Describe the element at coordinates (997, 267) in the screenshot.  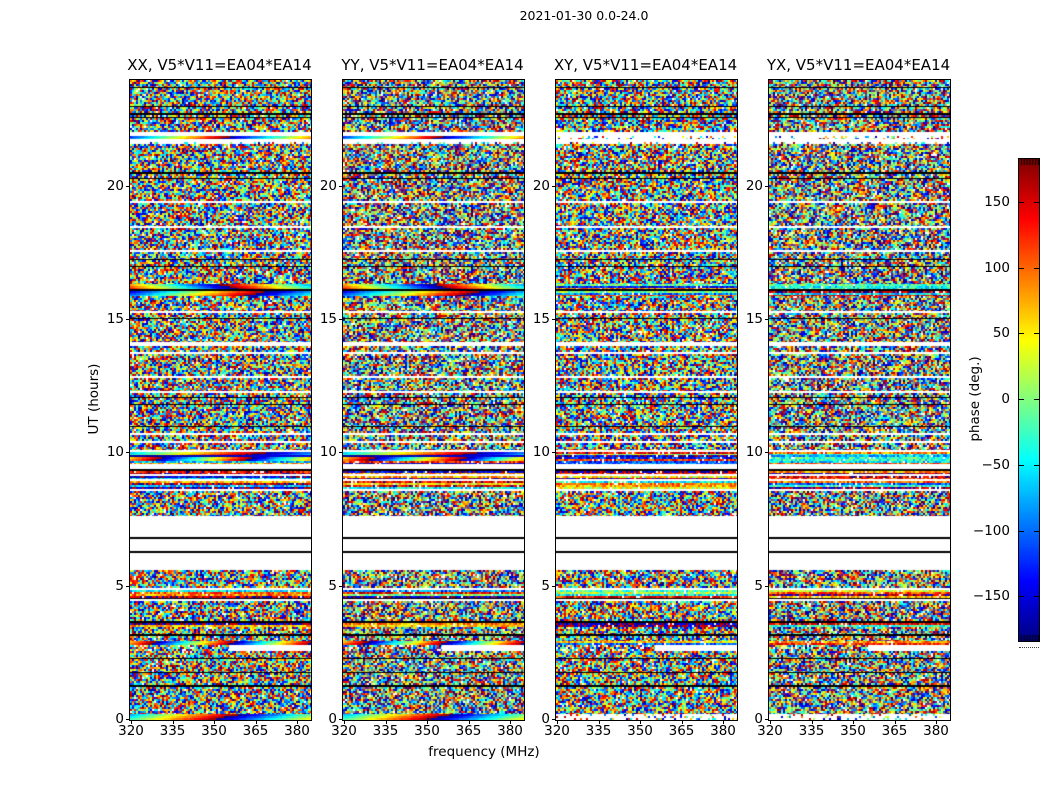
I see `colorbar-tick-label: 100` at that location.